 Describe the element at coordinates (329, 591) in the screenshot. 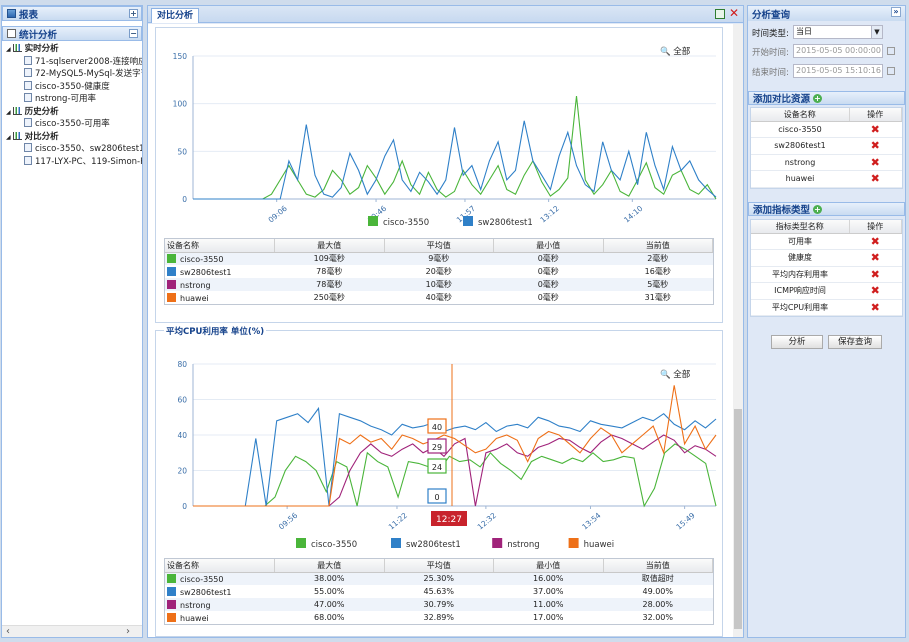

I see `value-cell: 55.00%` at that location.